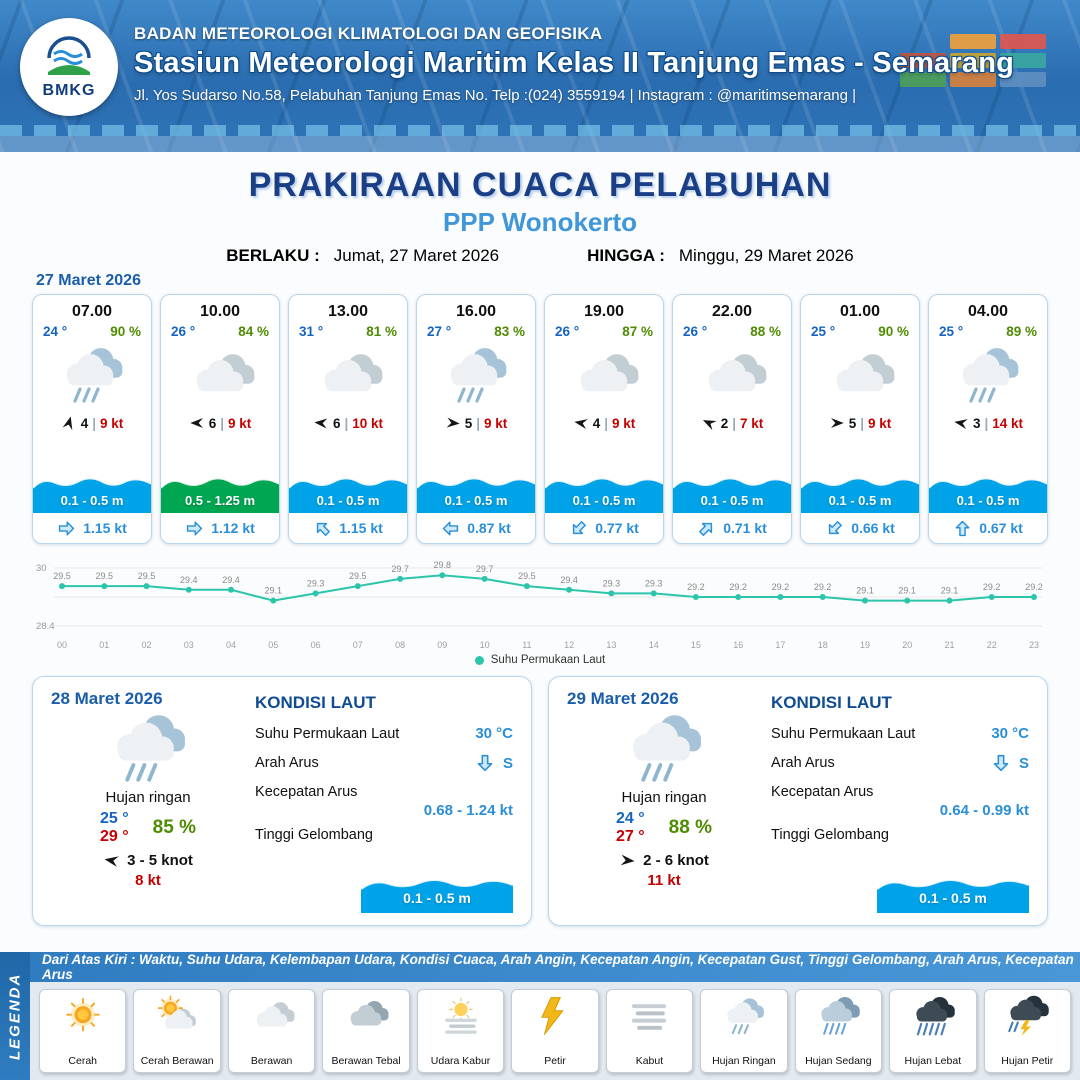 The height and width of the screenshot is (1080, 1080). What do you see at coordinates (273, 255) in the screenshot?
I see `berlaku-label: BERLAKU :` at bounding box center [273, 255].